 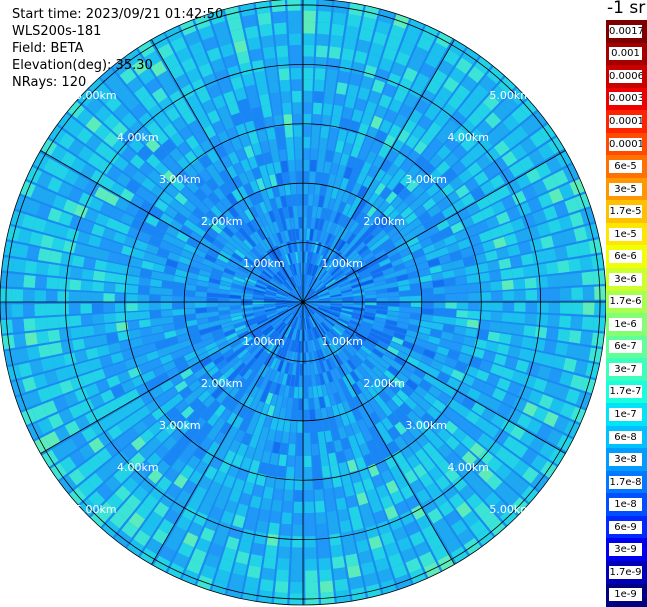 What do you see at coordinates (625, 76) in the screenshot?
I see `colorbar-tick-label: 0.0006` at bounding box center [625, 76].